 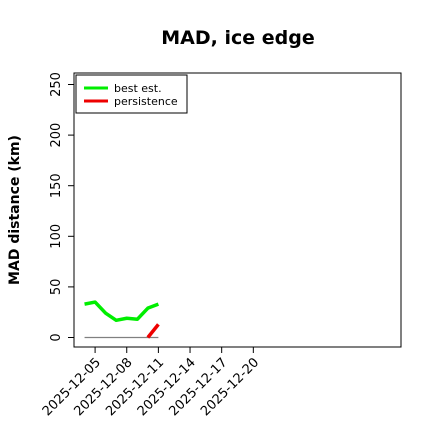 What do you see at coordinates (153, 331) in the screenshot?
I see `series-line-persistence` at bounding box center [153, 331].